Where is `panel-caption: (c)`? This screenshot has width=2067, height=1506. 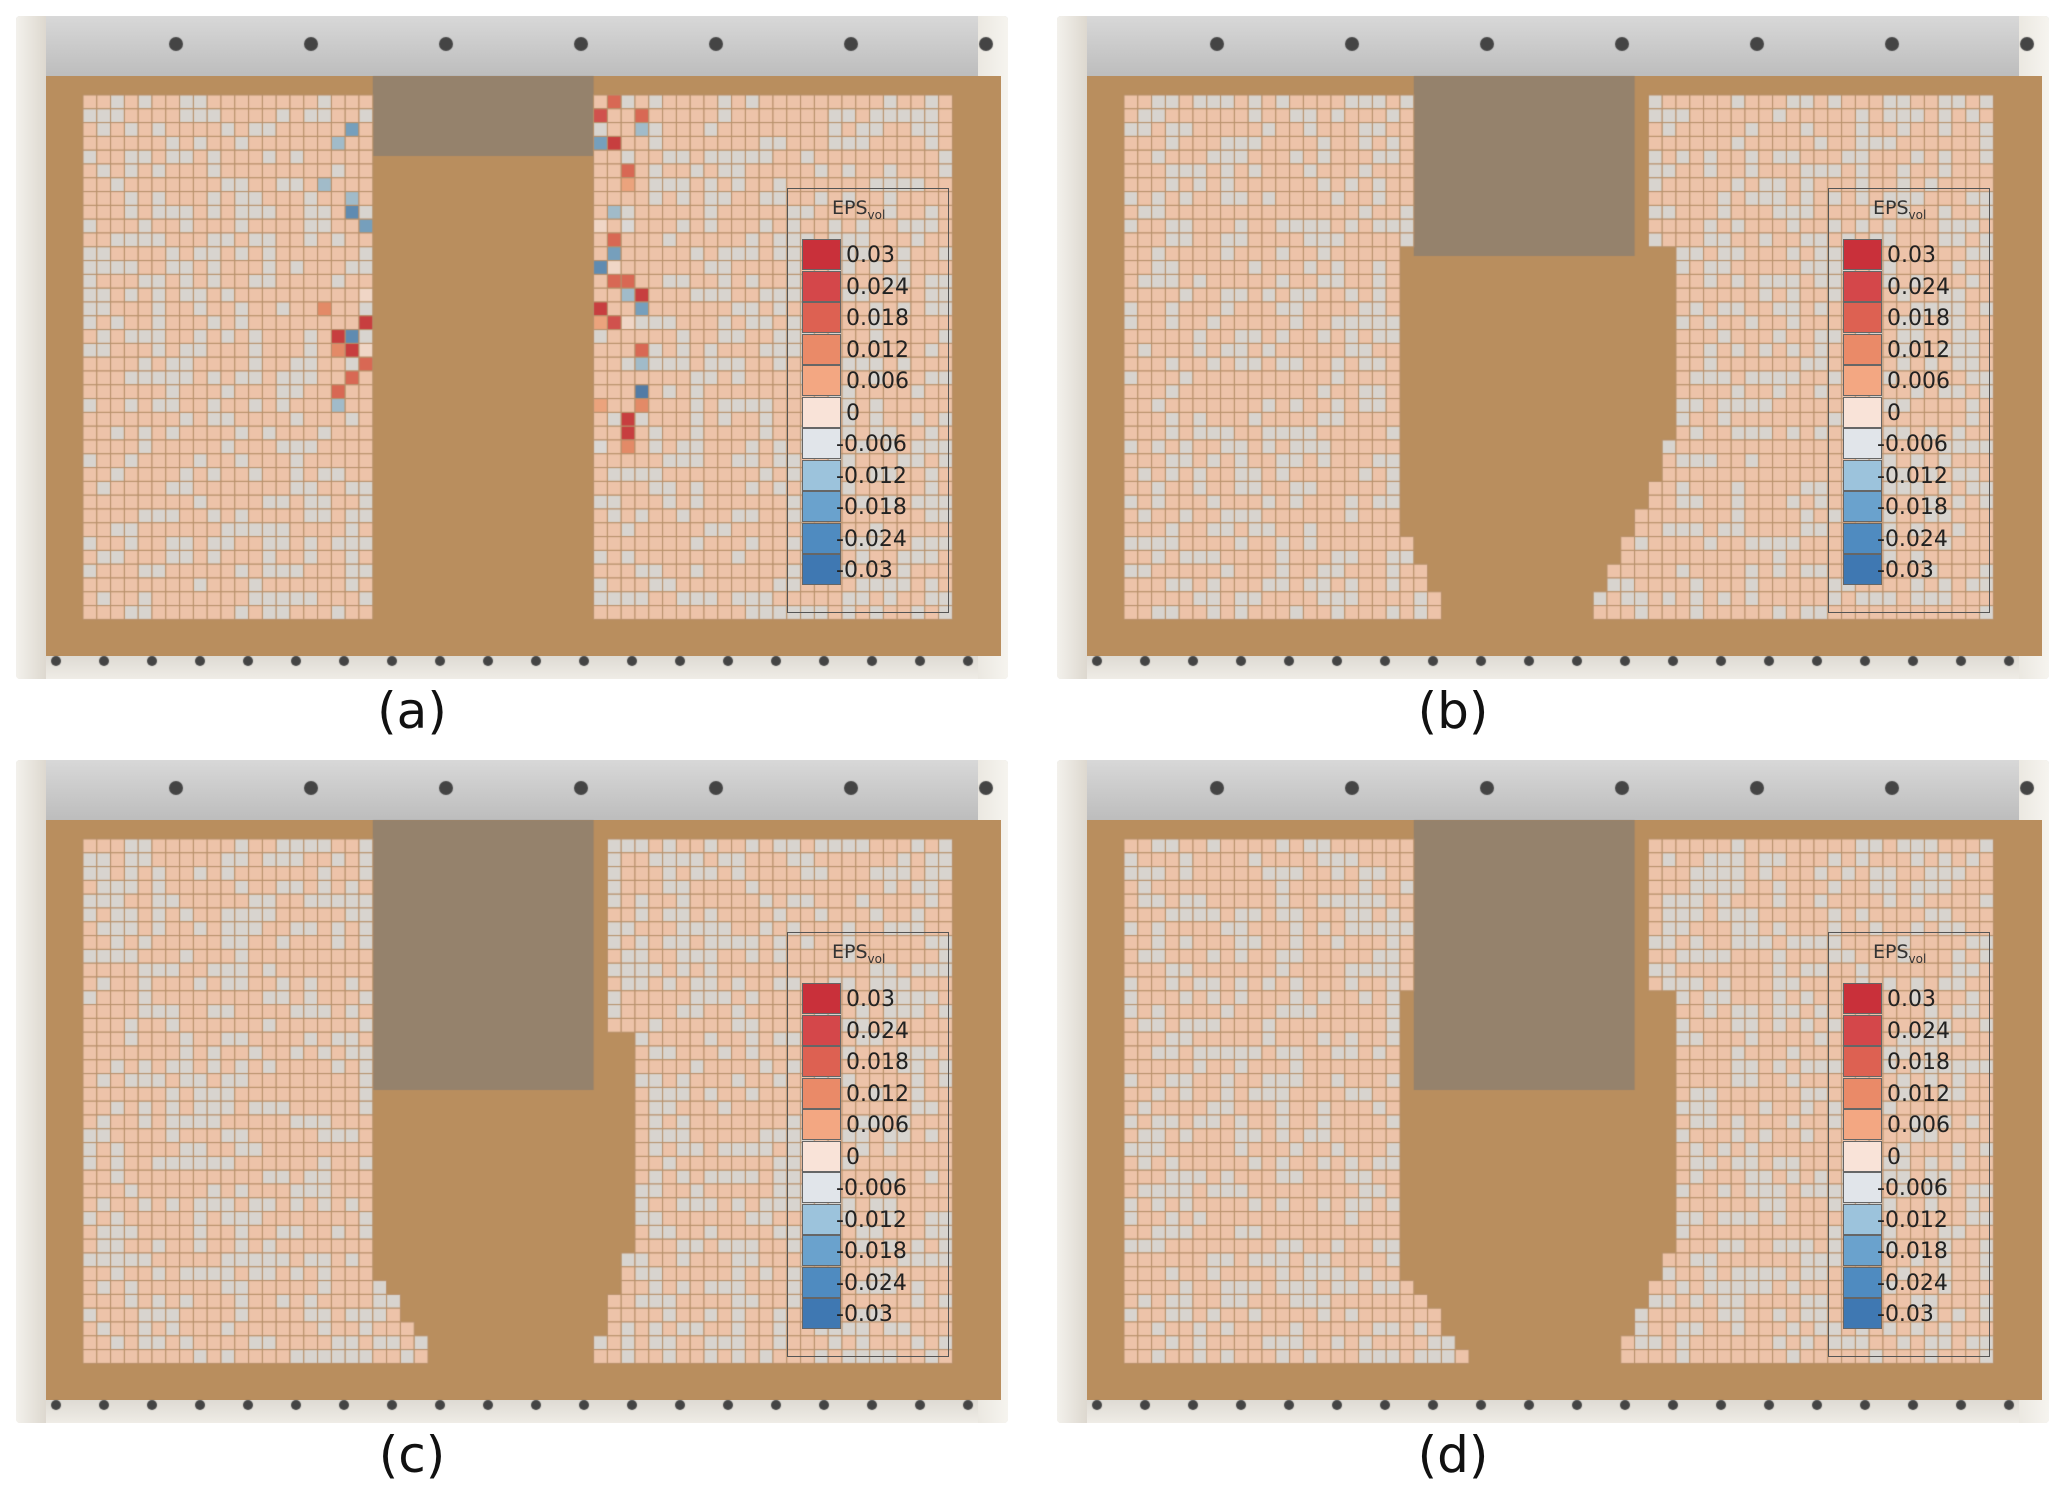 panel-caption: (c) is located at coordinates (412, 1455).